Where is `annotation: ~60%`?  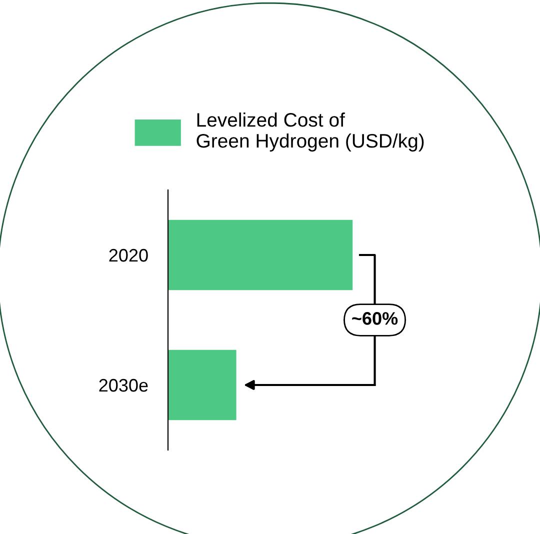 annotation: ~60% is located at coordinates (375, 318).